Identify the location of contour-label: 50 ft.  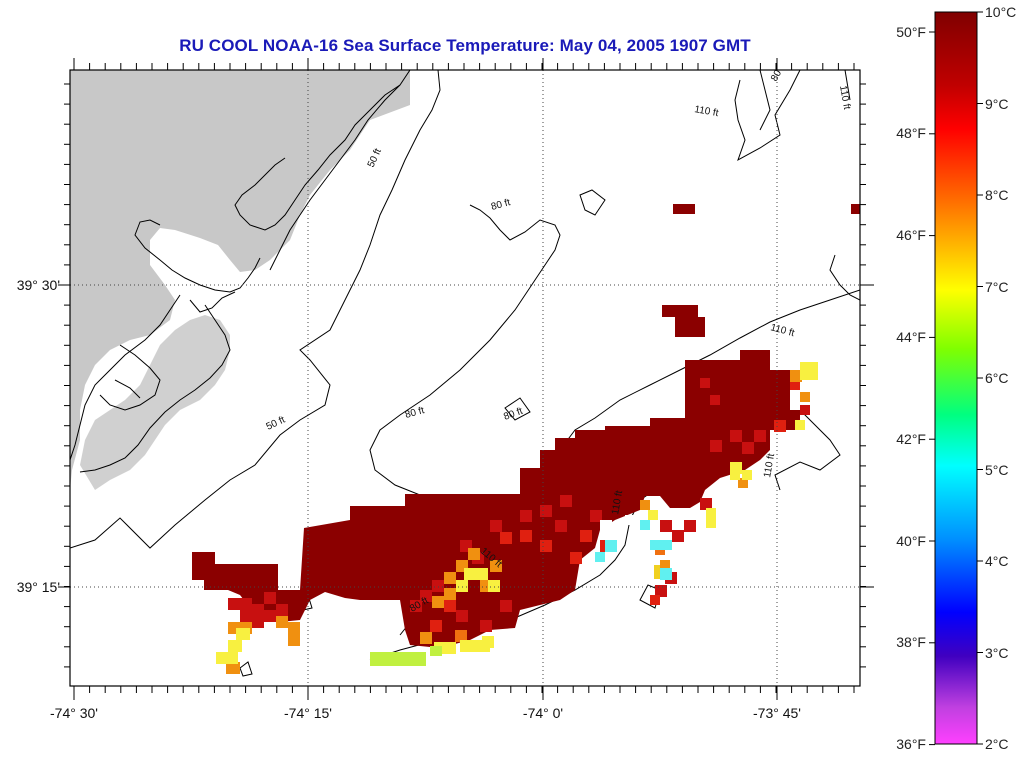
(375, 158).